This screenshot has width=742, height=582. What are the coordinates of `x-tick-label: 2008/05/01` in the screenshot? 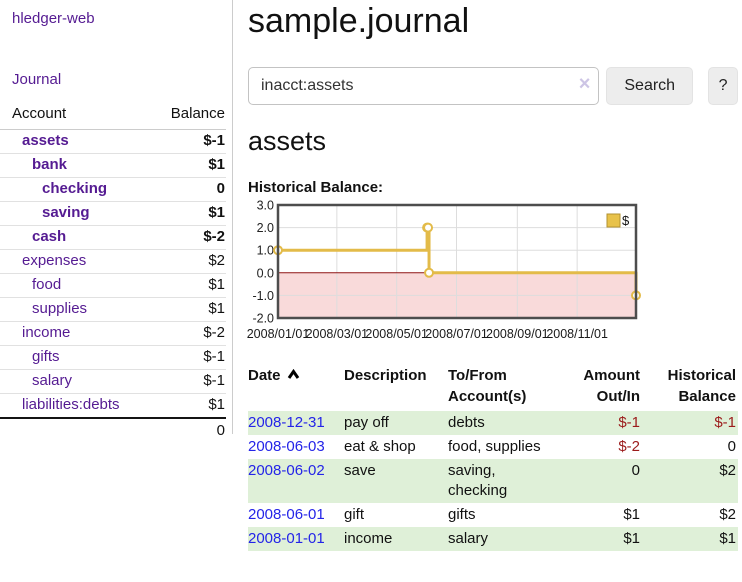 It's located at (396, 334).